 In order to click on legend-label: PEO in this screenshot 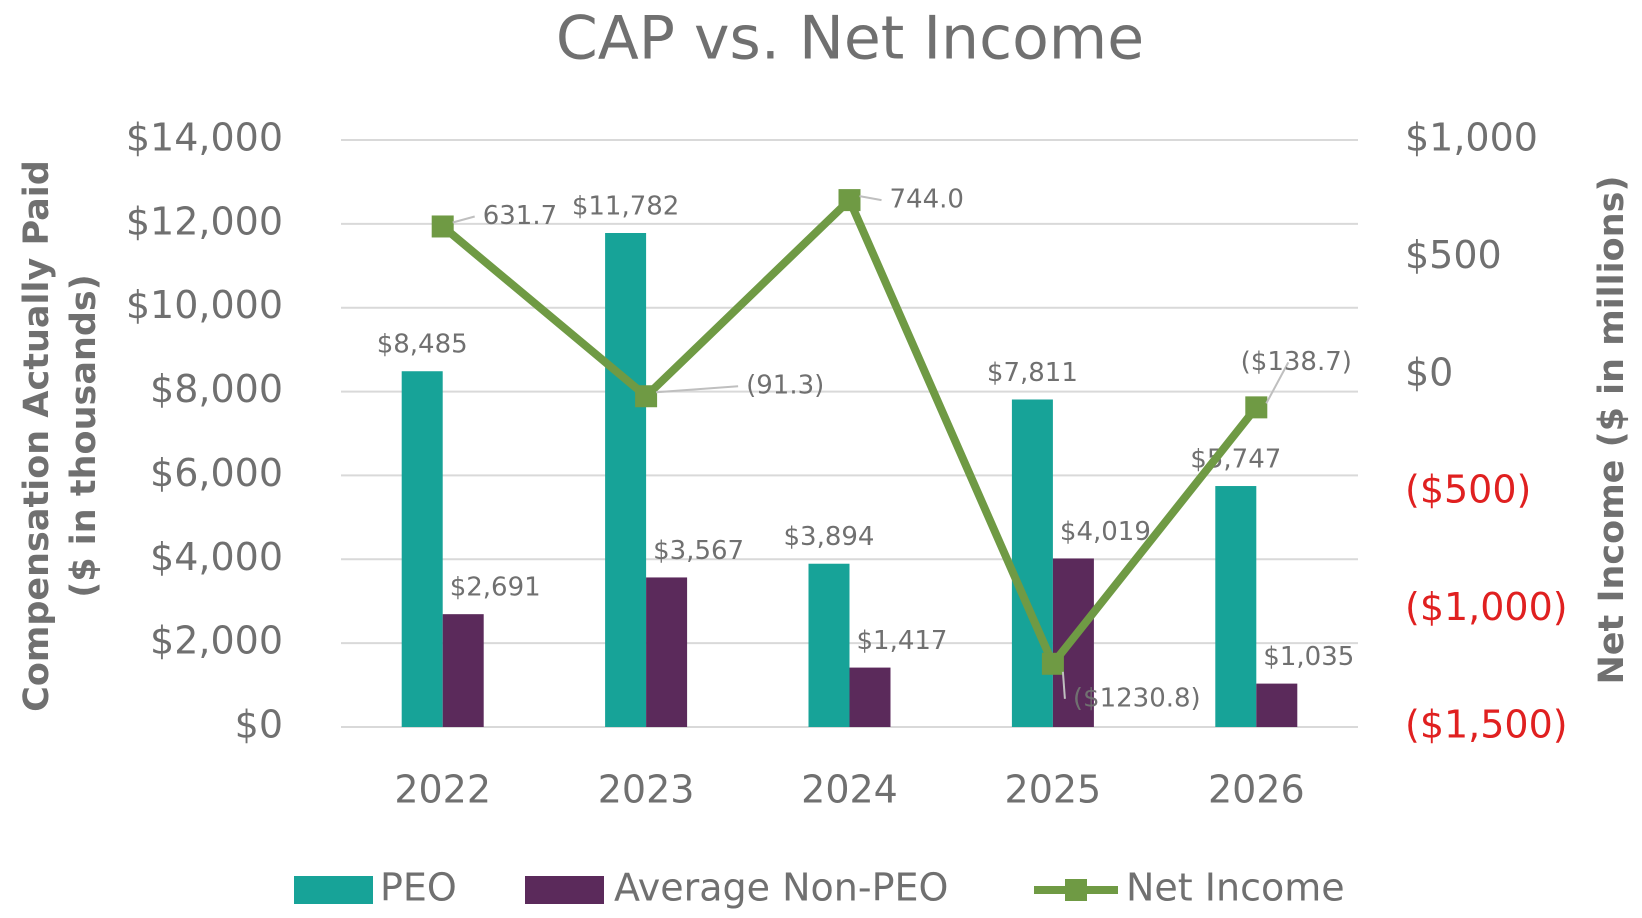, I will do `click(418, 888)`.